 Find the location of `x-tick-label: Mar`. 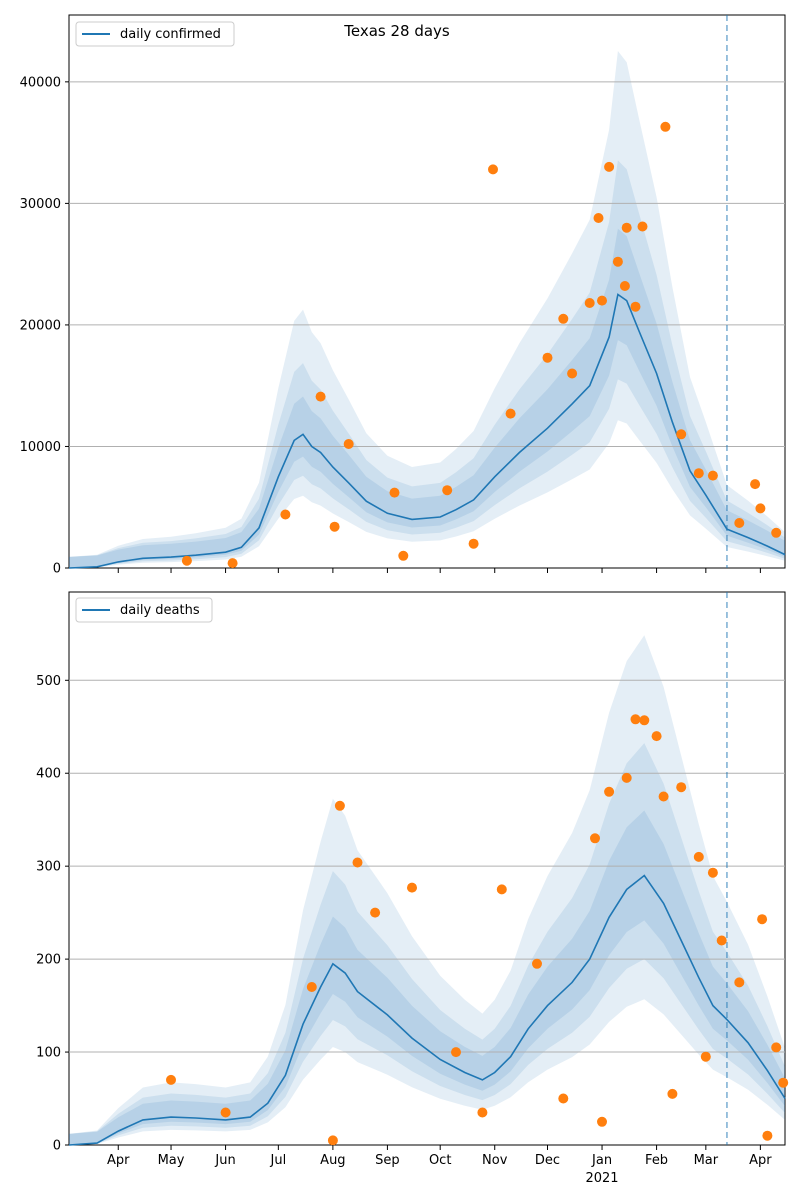

x-tick-label: Mar is located at coordinates (706, 1160).